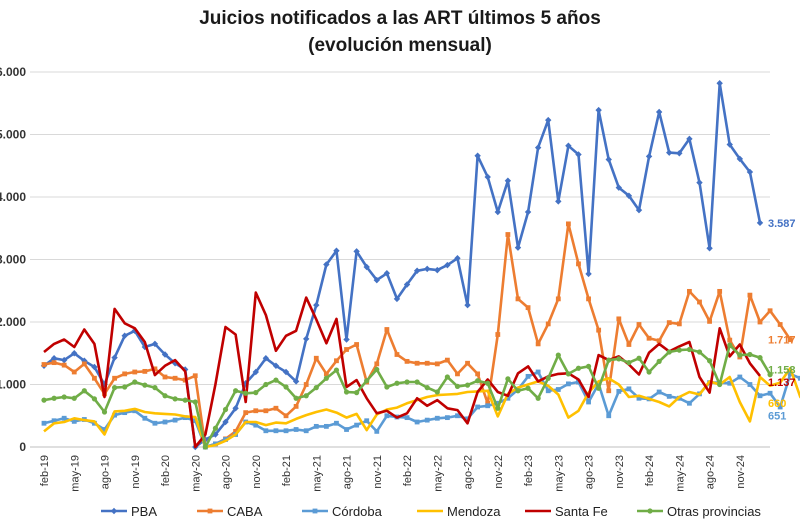  I want to click on end-label: 1.717, so click(782, 341).